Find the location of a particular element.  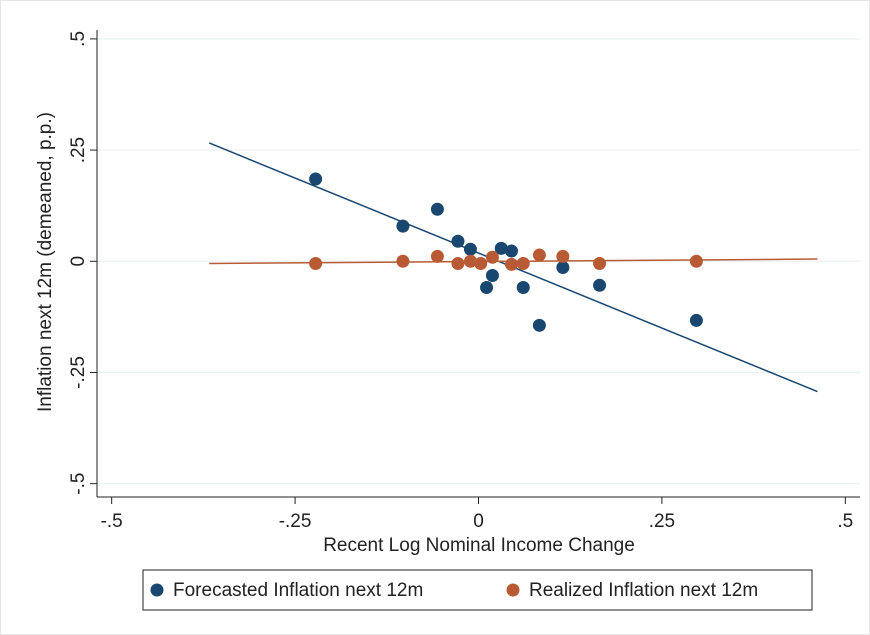

legend-label: Forecasted Inflation next 12m is located at coordinates (298, 590).